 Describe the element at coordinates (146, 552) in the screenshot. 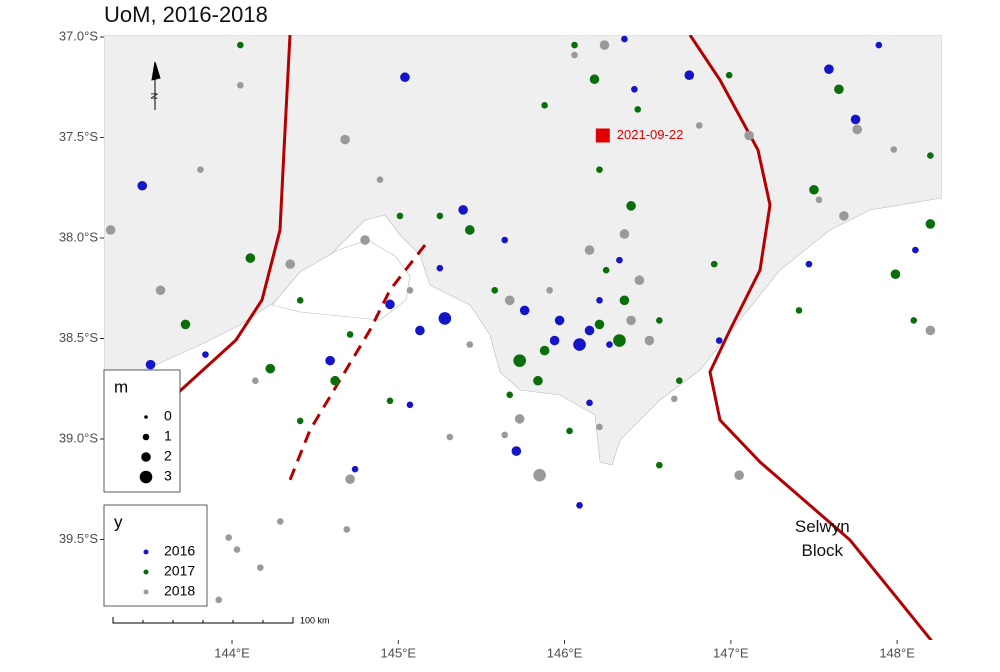

I see `legend-key` at that location.